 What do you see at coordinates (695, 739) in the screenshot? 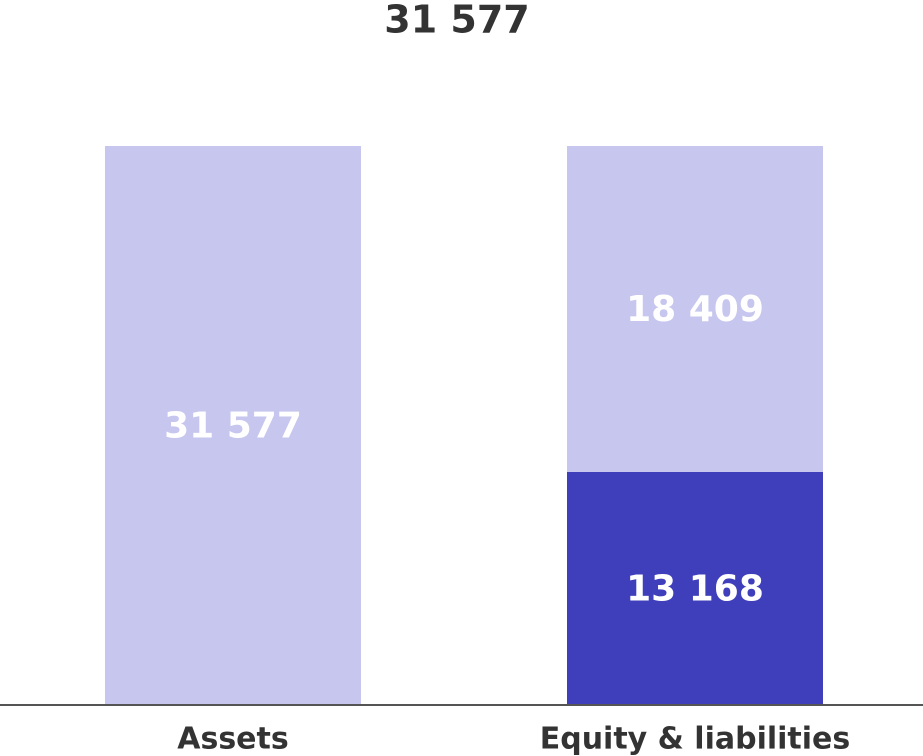
I see `x-tick-label: Equity & liabilities` at bounding box center [695, 739].